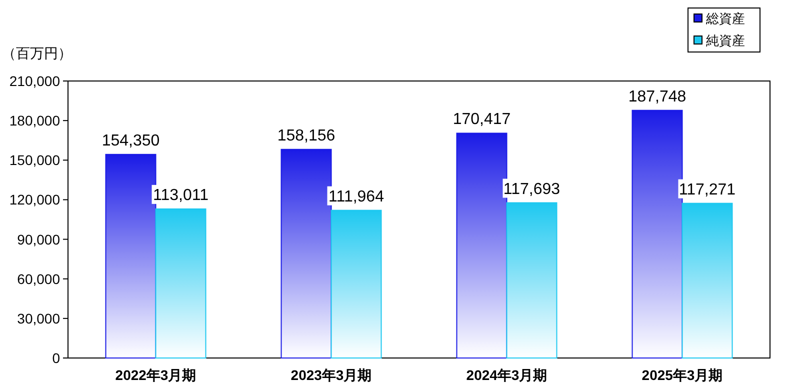 Image resolution: width=792 pixels, height=391 pixels. Describe the element at coordinates (507, 375) in the screenshot. I see `x-tick-label: 2024年3月期` at that location.